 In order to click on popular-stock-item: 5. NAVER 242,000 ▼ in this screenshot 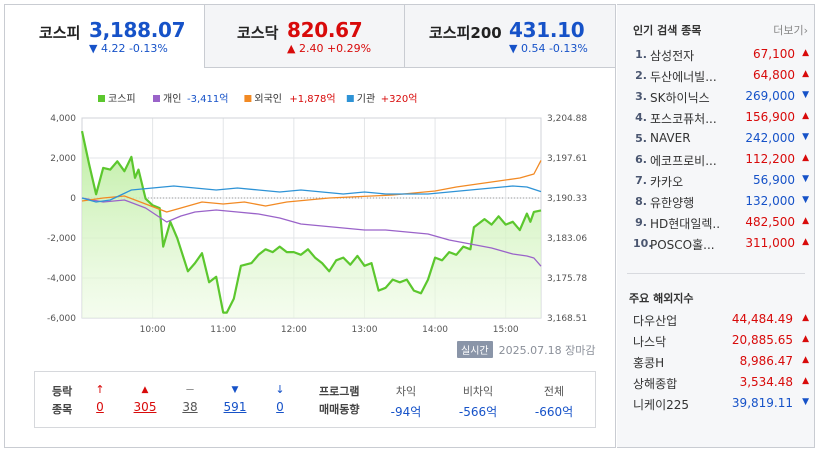, I will do `click(721, 140)`.